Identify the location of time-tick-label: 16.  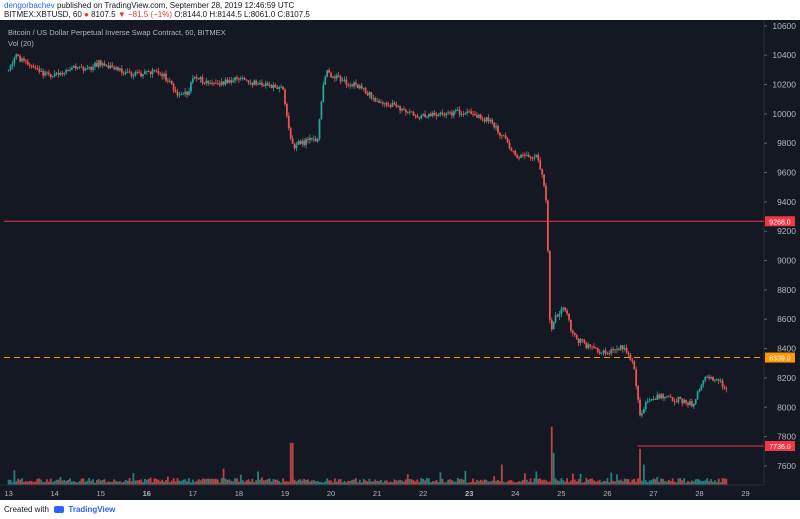
(147, 493).